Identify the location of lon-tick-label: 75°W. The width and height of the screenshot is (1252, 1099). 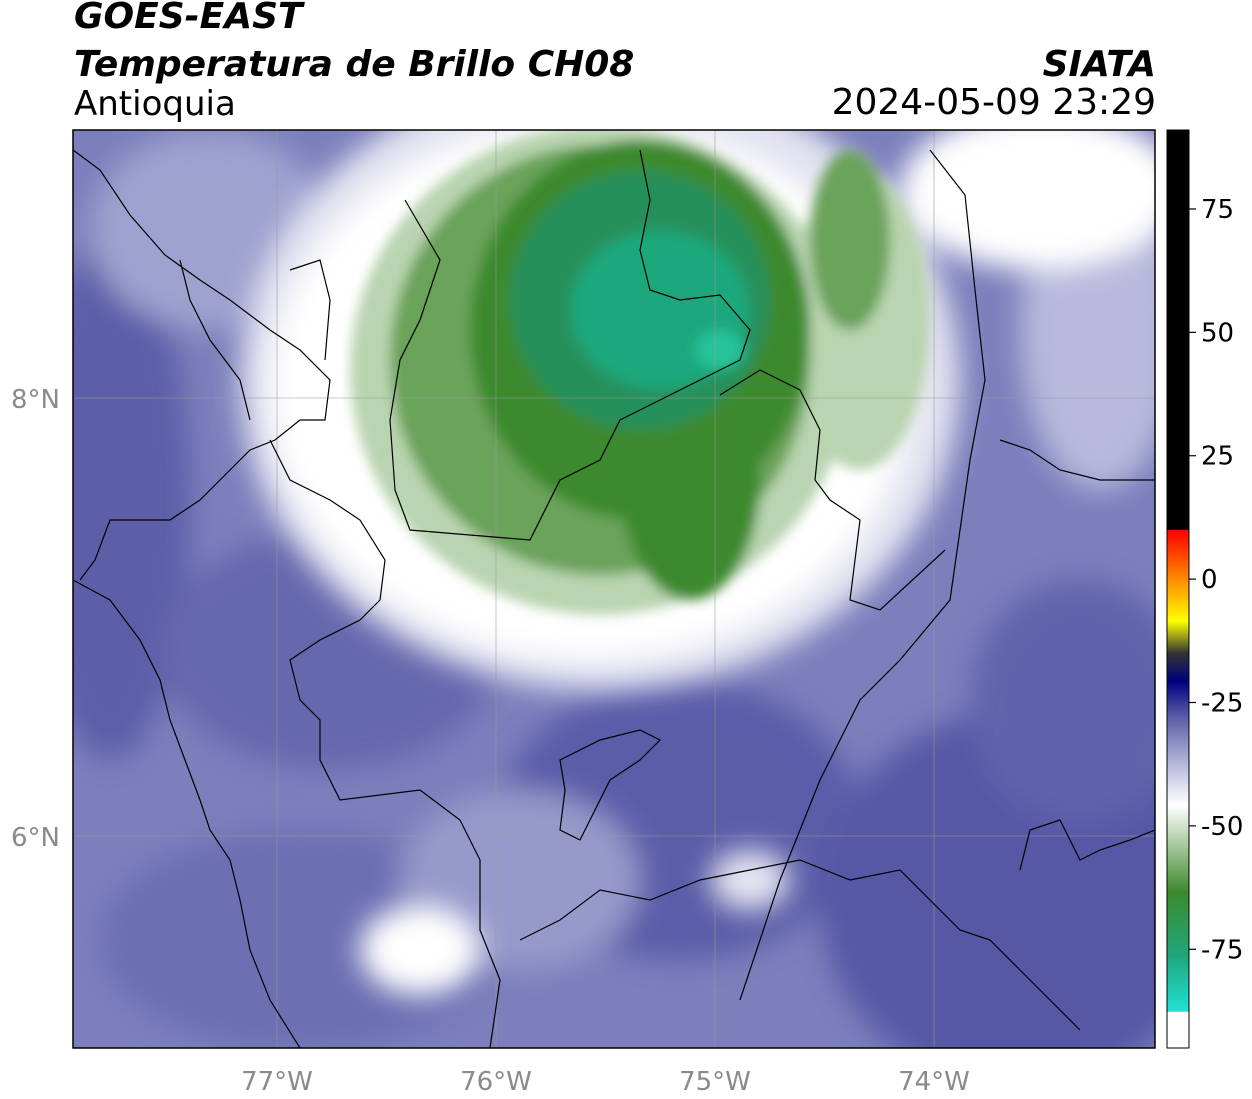
(715, 1082).